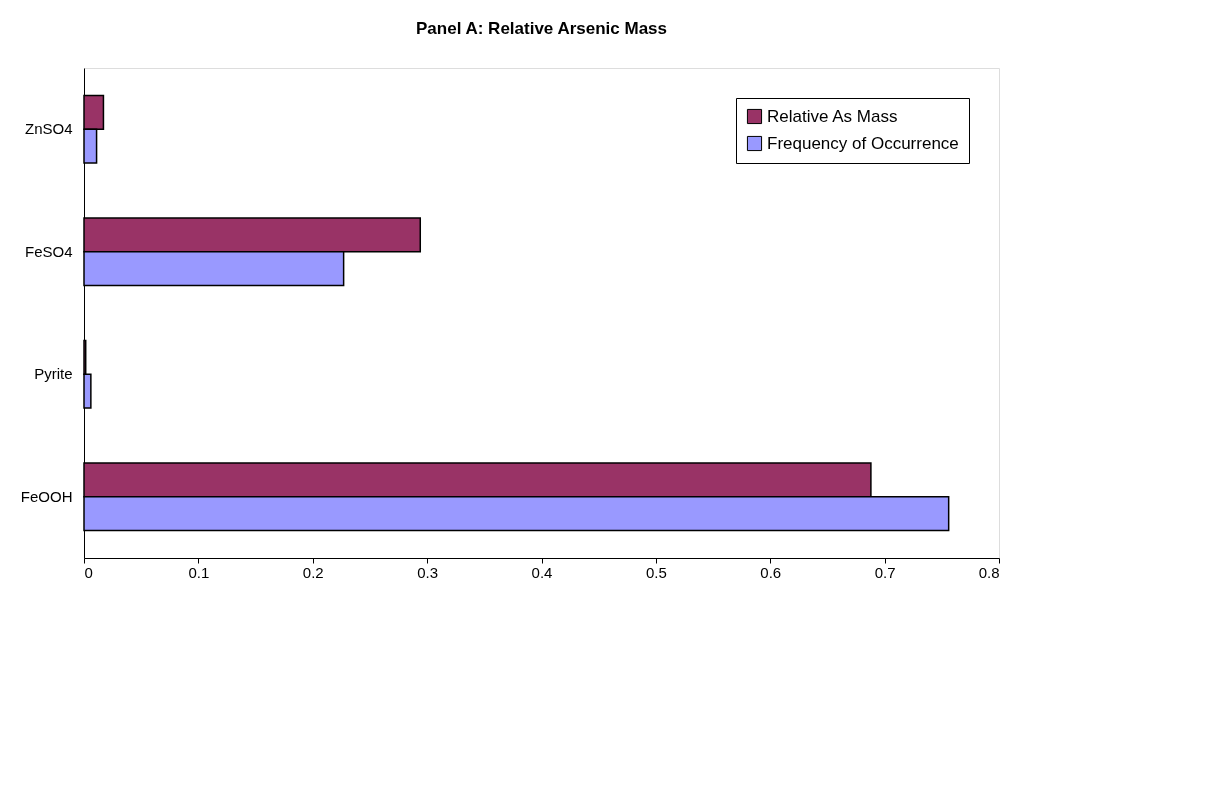  What do you see at coordinates (48, 129) in the screenshot?
I see `y-tick-label: ZnSO4` at bounding box center [48, 129].